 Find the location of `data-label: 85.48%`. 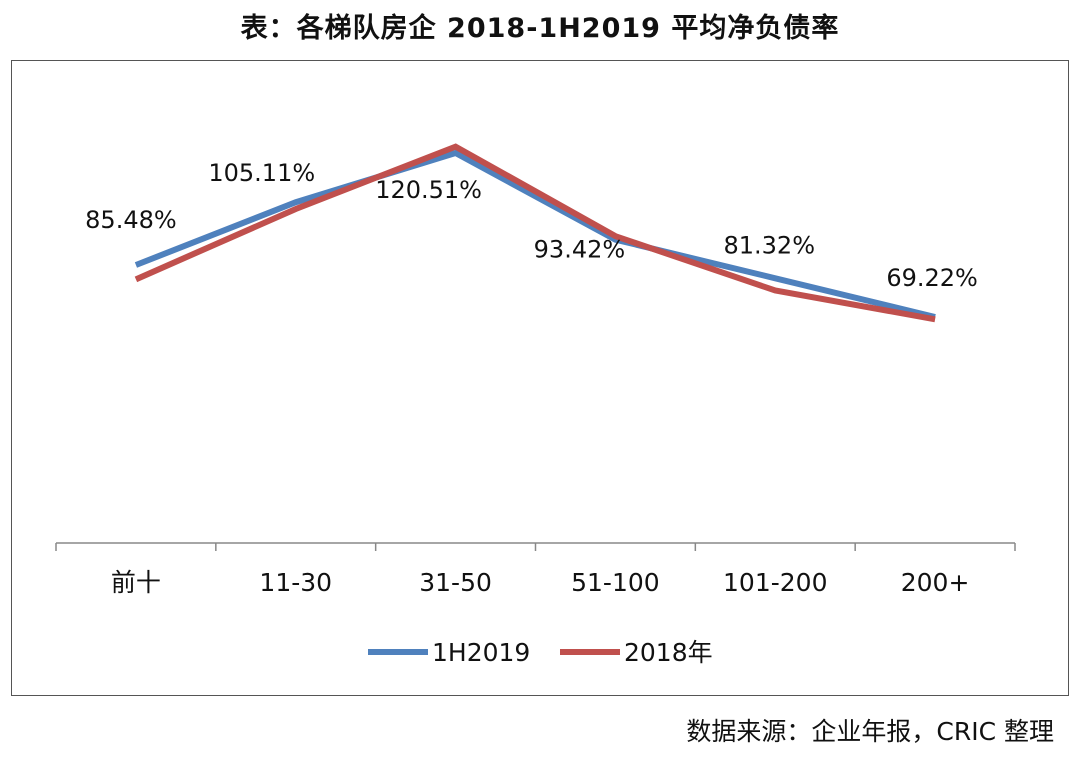

data-label: 85.48% is located at coordinates (131, 220).